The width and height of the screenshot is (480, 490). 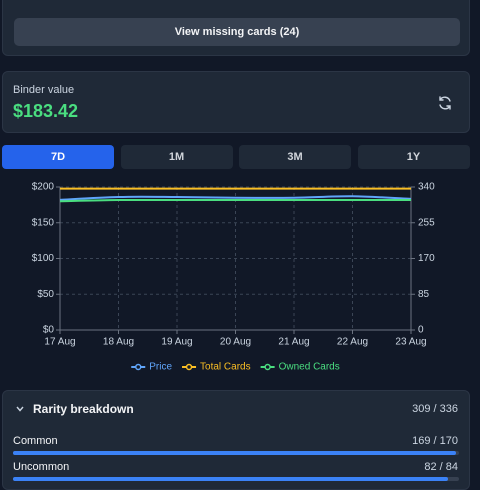 What do you see at coordinates (45, 294) in the screenshot?
I see `y-tick-label: $50` at bounding box center [45, 294].